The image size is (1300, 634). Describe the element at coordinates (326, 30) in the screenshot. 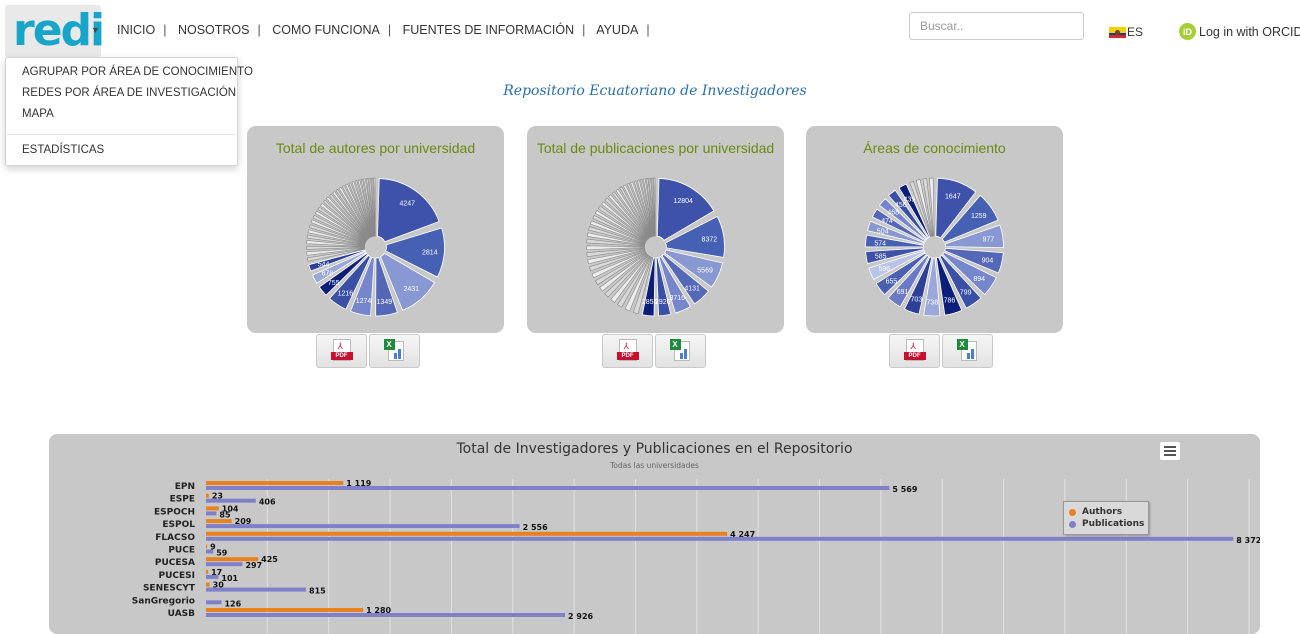

I see `nav-como-funciona: COMO FUNCIONA` at that location.